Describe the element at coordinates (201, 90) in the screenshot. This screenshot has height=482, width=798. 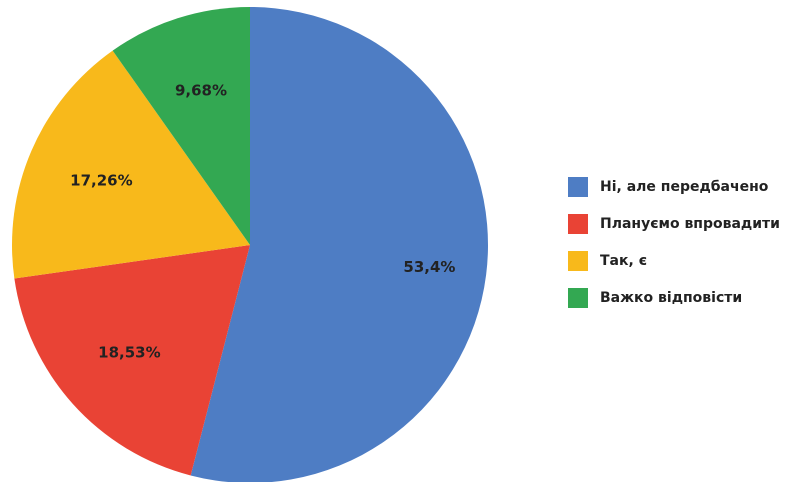
I see `slice-label: 9,68%` at that location.